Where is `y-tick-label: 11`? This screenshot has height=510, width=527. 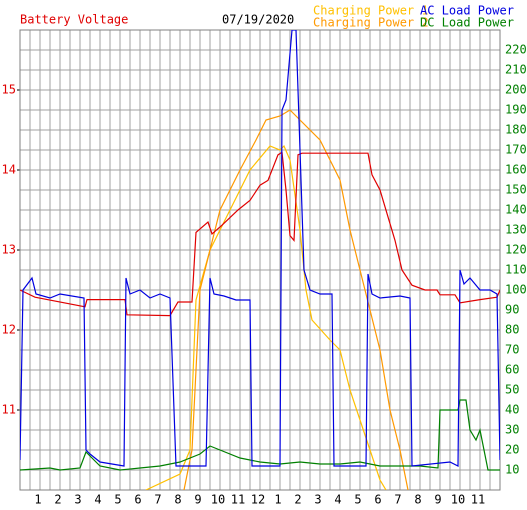
y-tick-label: 11 is located at coordinates (9, 410).